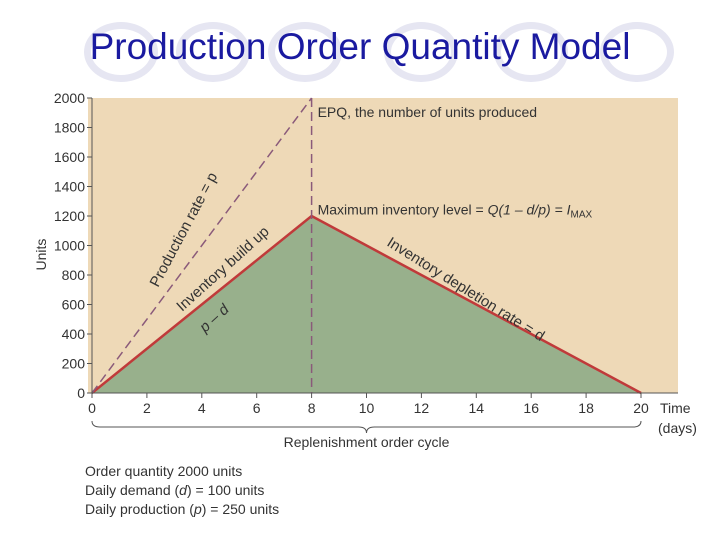 The image size is (720, 540). What do you see at coordinates (69, 246) in the screenshot?
I see `y-tick-label: 1000` at bounding box center [69, 246].